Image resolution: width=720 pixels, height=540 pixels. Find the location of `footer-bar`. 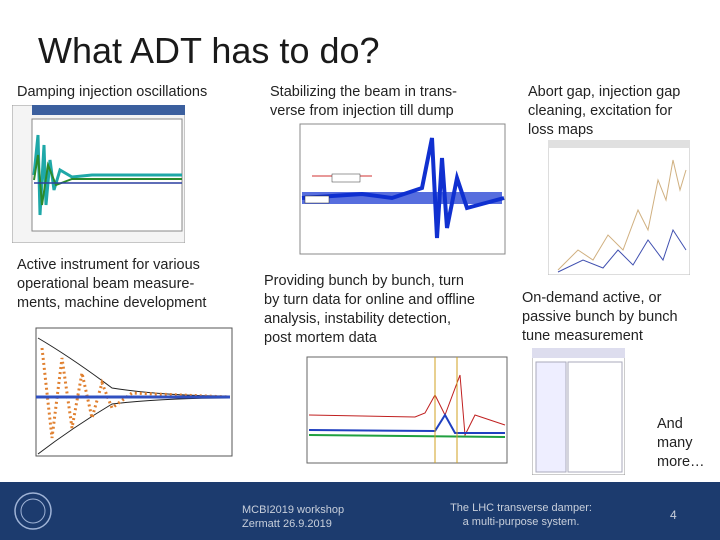

footer-bar is located at coordinates (360, 511).